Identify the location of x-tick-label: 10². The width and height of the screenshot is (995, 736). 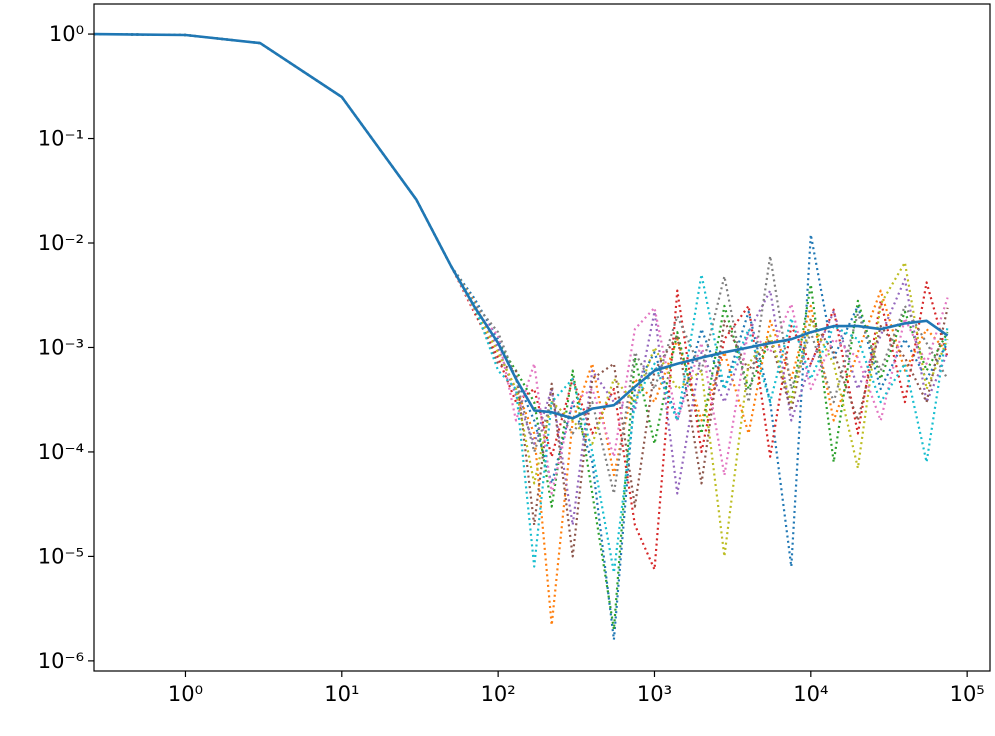
(498, 694).